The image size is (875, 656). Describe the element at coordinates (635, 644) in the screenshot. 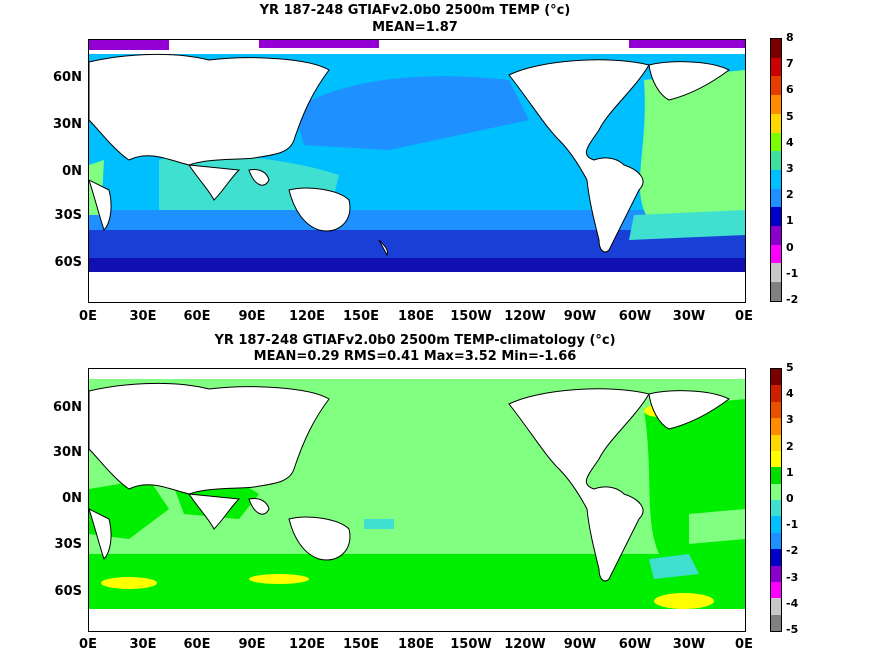

I see `bottom-lon-label: 60W` at that location.